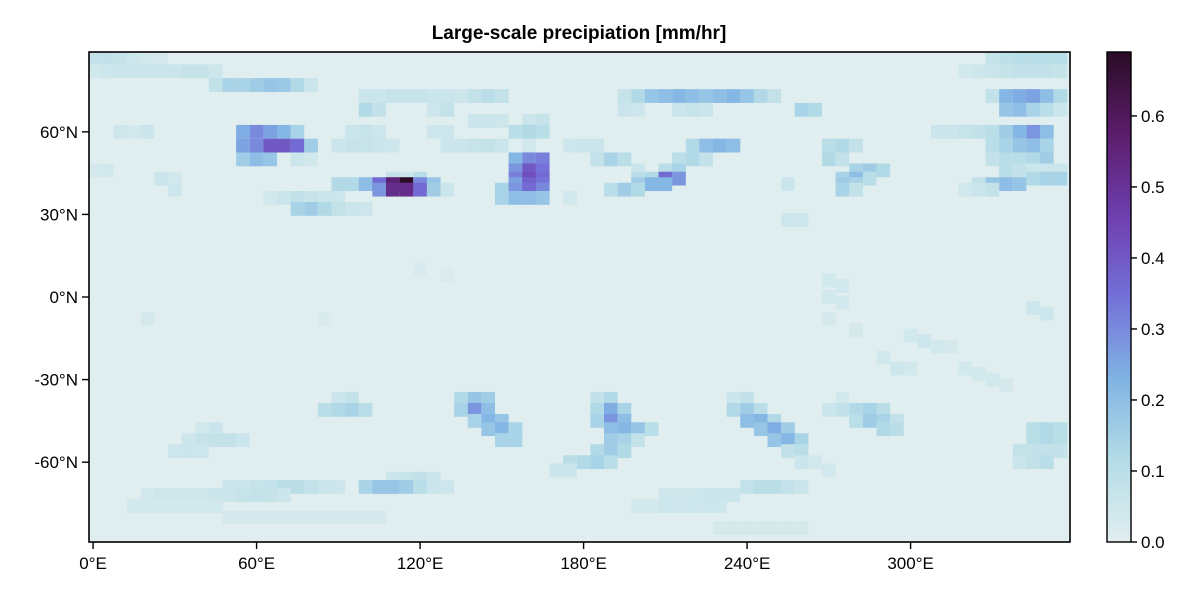 This screenshot has height=600, width=1194. What do you see at coordinates (63, 297) in the screenshot?
I see `y-tick-label: 0°N` at bounding box center [63, 297].